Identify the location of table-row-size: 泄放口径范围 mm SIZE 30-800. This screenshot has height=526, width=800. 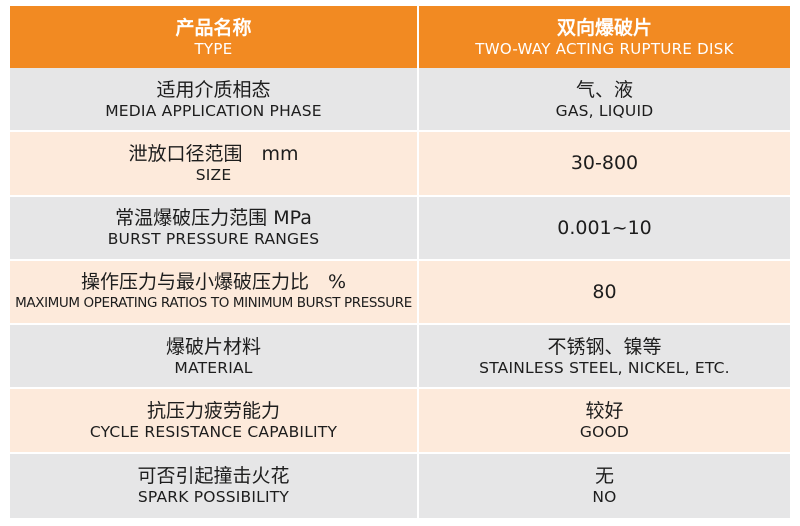
(400, 164).